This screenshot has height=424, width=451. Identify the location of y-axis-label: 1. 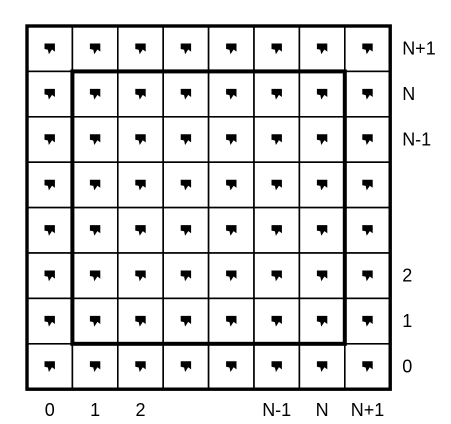
(407, 321).